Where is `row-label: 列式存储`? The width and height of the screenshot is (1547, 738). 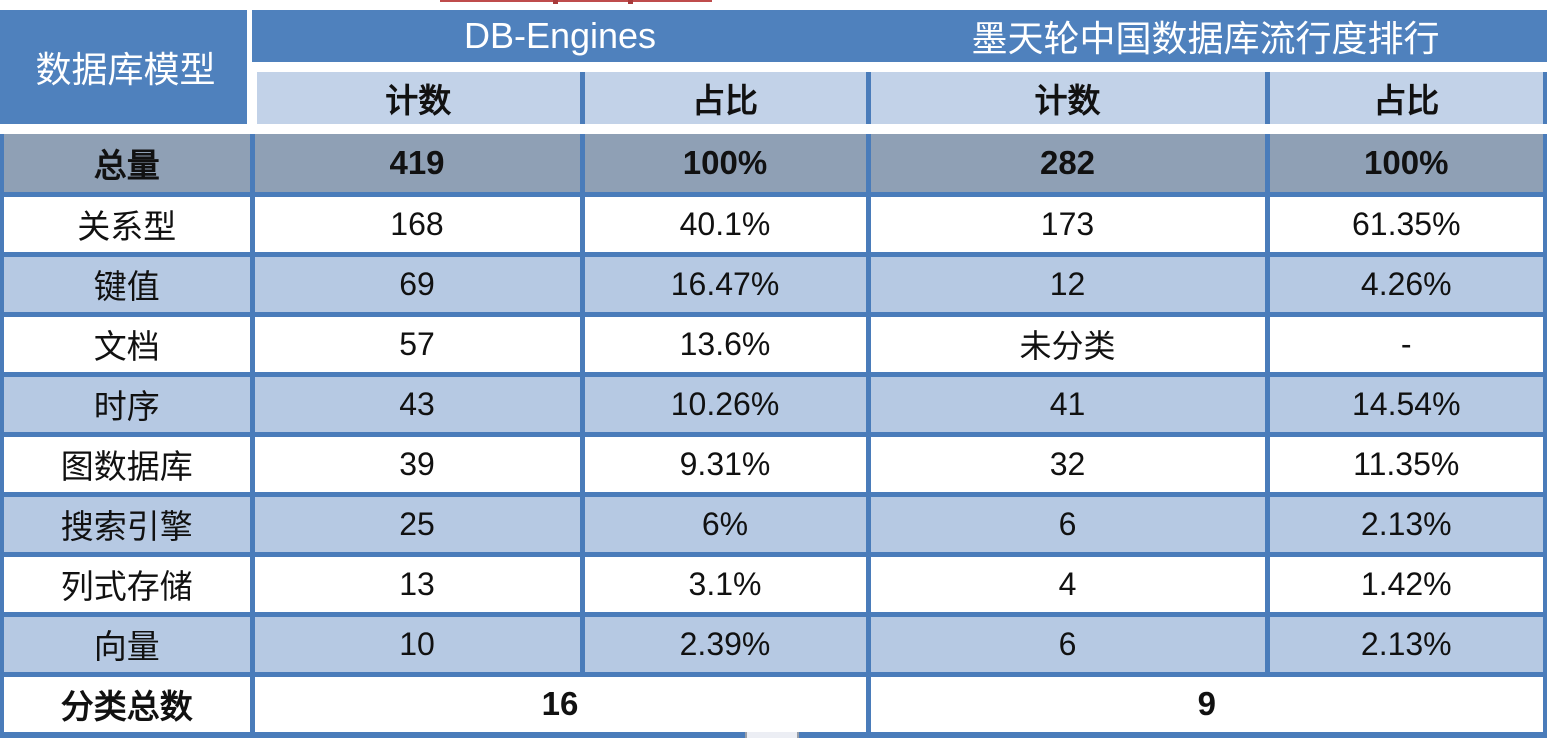
row-label: 列式存储 is located at coordinates (127, 584).